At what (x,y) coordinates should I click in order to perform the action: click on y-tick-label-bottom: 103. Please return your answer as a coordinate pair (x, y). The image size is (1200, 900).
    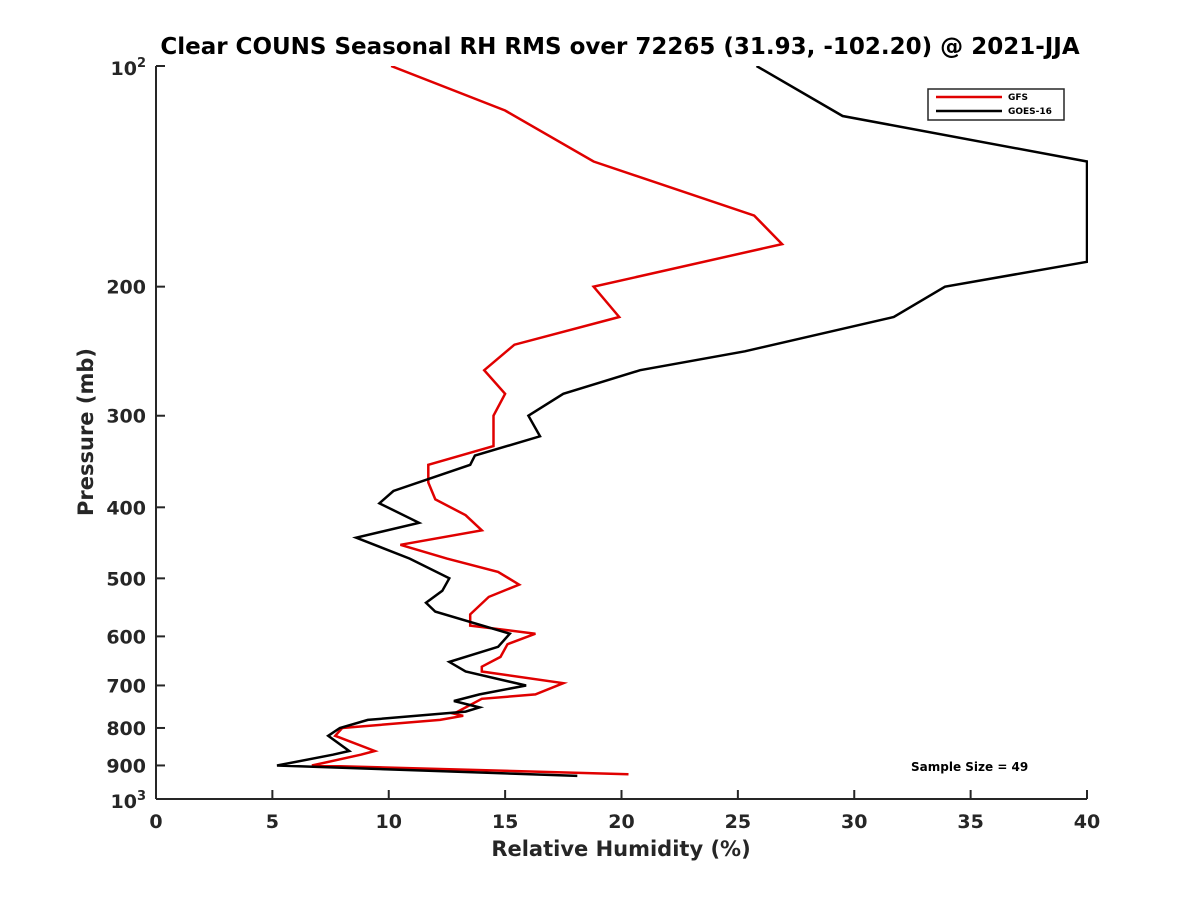
    Looking at the image, I should click on (129, 801).